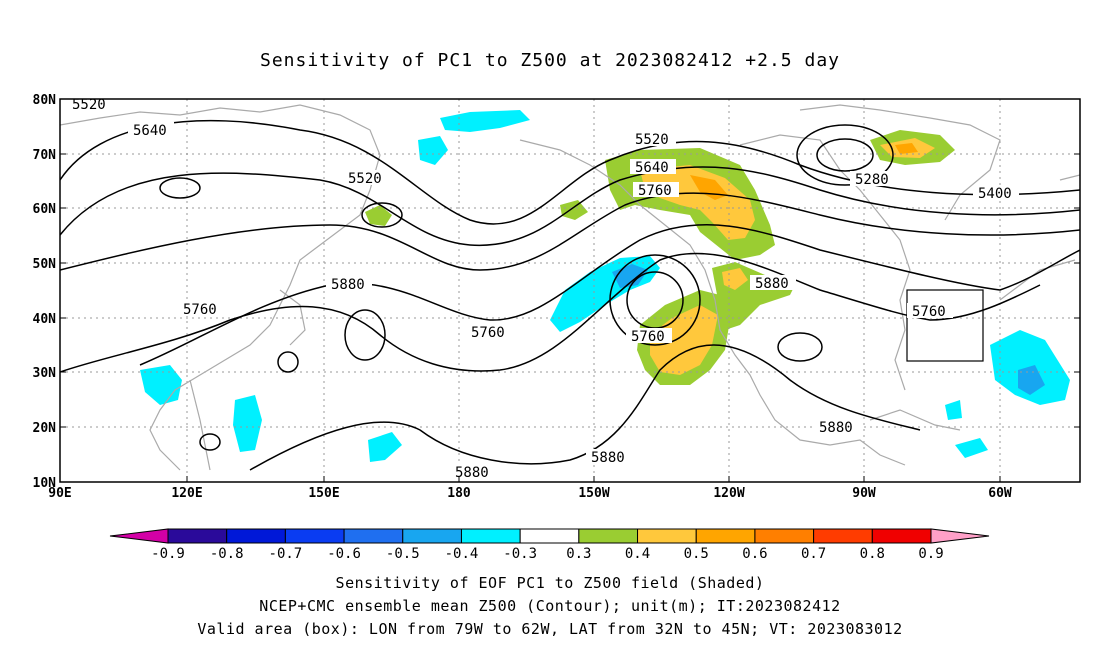 This screenshot has height=650, width=1100. I want to click on lon-label: 150W, so click(593, 493).